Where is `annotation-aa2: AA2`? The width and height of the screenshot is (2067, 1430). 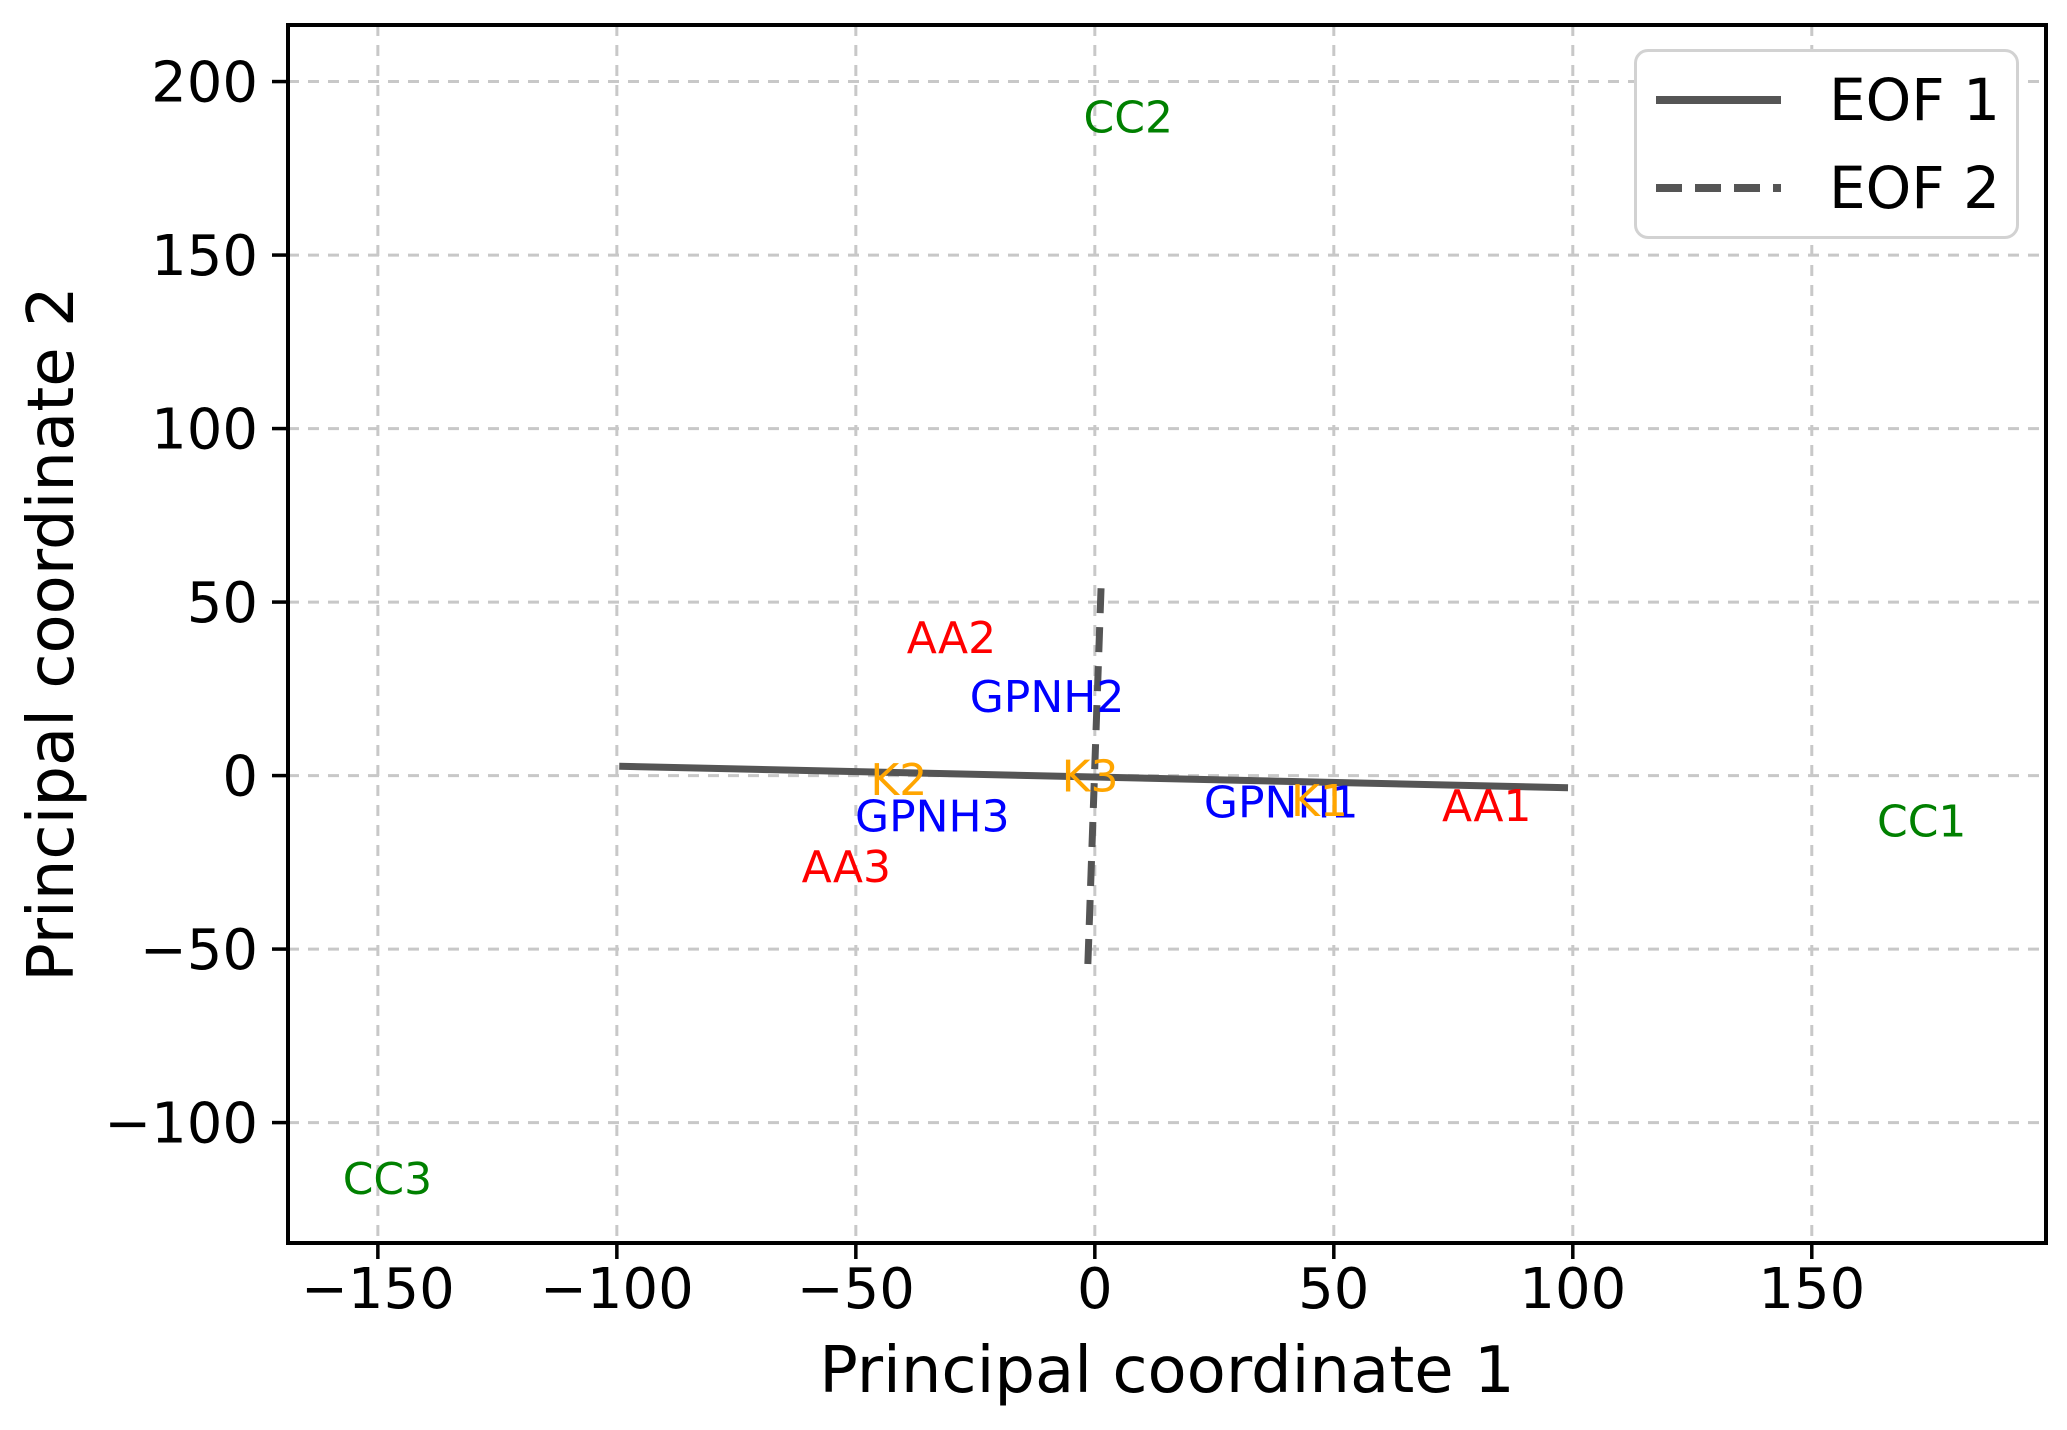 annotation-aa2: AA2 is located at coordinates (951, 638).